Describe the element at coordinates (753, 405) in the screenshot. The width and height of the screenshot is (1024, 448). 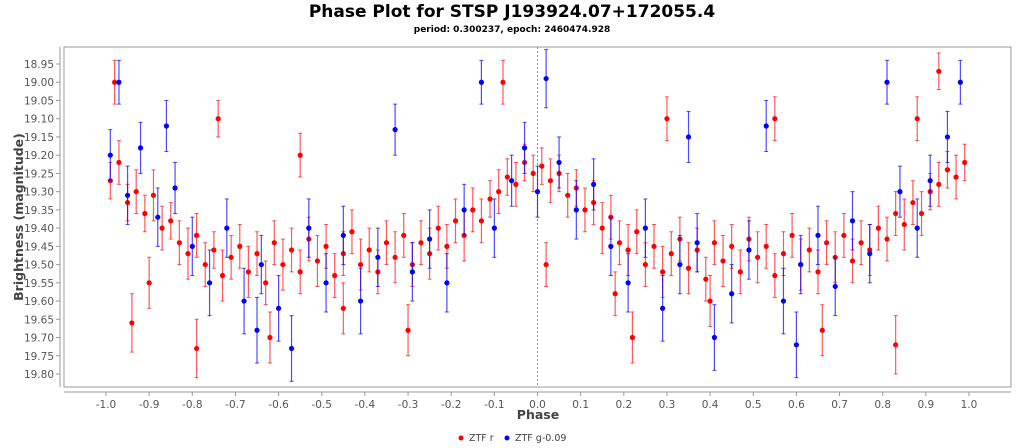
I see `x-tick-label: 0.5` at that location.